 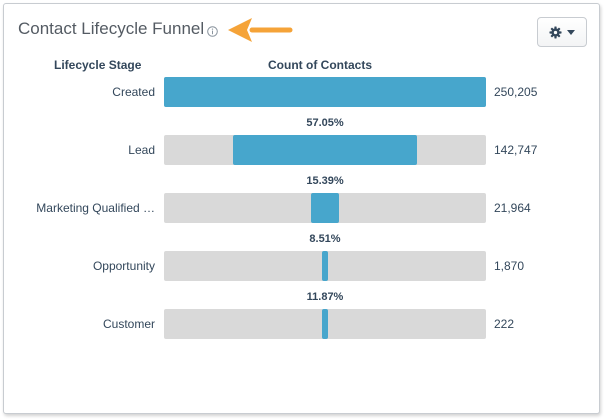 What do you see at coordinates (128, 324) in the screenshot?
I see `stage-label: Customer` at bounding box center [128, 324].